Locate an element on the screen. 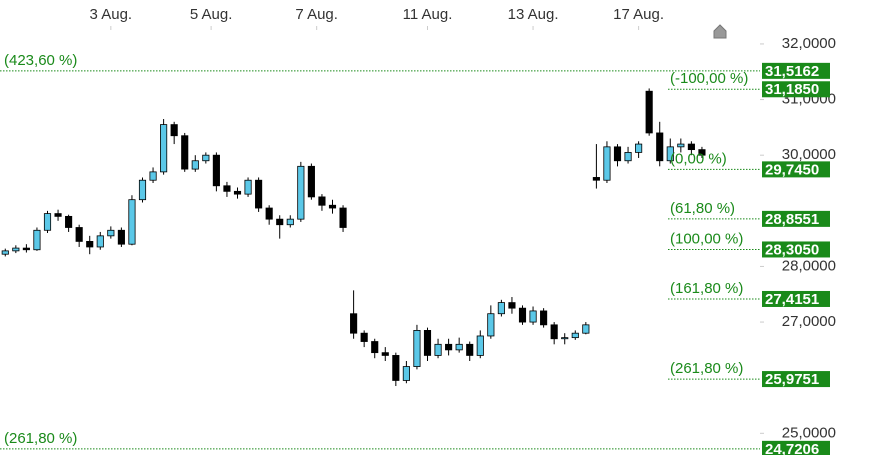 The height and width of the screenshot is (455, 873). home-icon is located at coordinates (720, 31).